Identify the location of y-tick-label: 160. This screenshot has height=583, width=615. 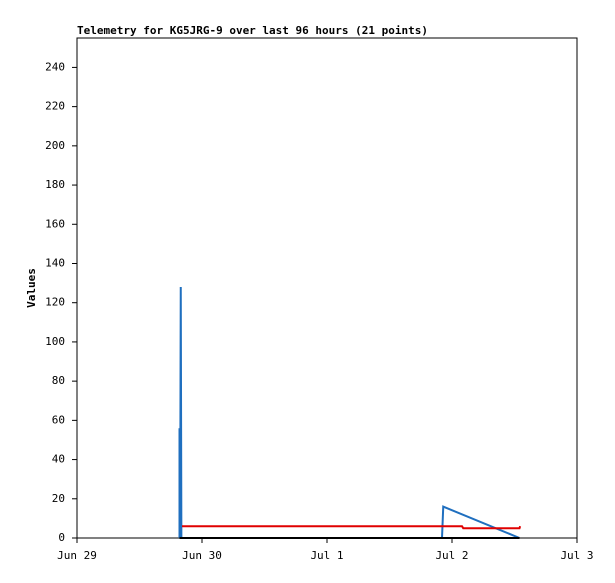
(55, 223).